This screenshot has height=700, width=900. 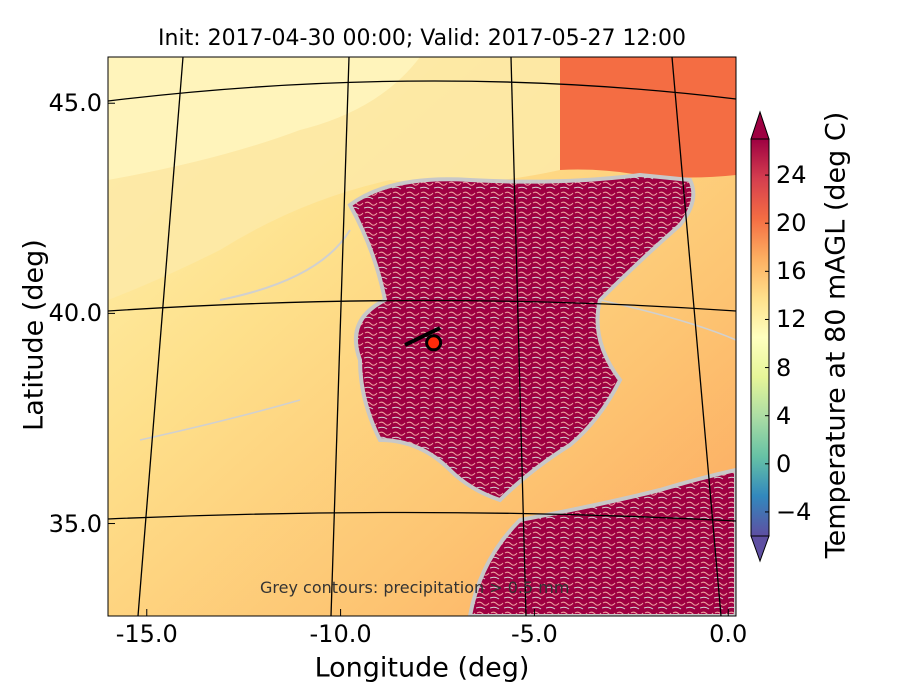 What do you see at coordinates (75, 103) in the screenshot?
I see `y-tick-label: 45.0` at bounding box center [75, 103].